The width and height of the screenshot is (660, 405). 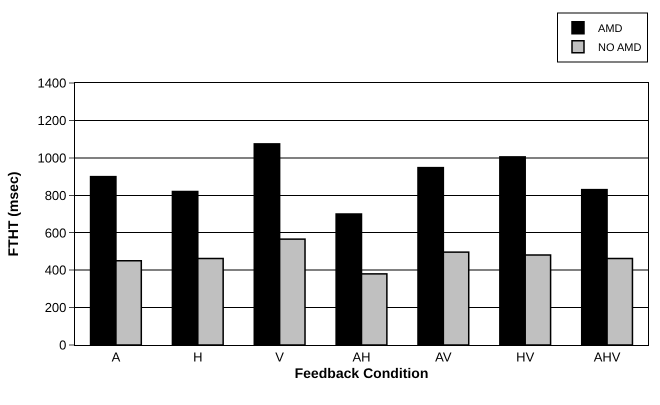 What do you see at coordinates (55, 195) in the screenshot?
I see `y-tick-label: 800` at bounding box center [55, 195].